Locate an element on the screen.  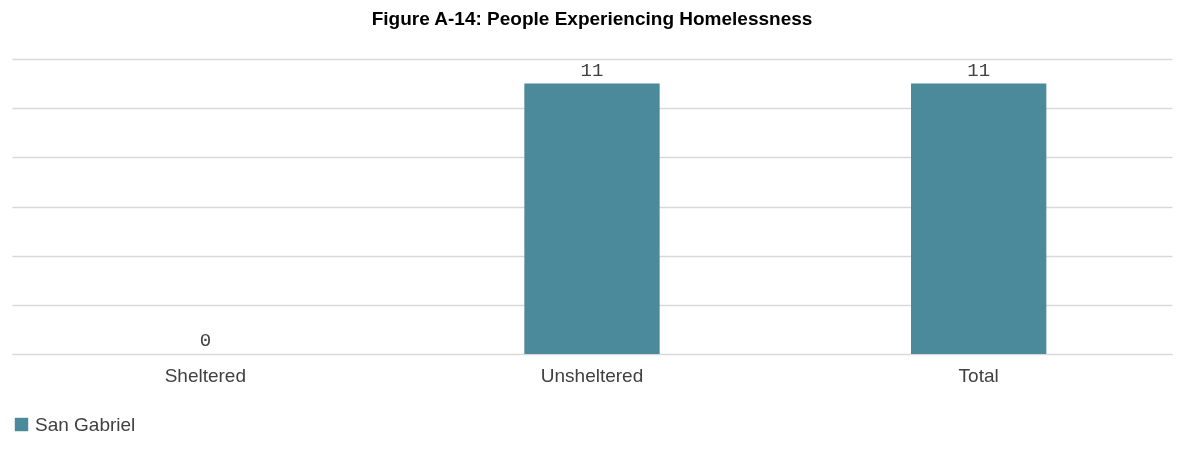
x-tick-label: Sheltered is located at coordinates (205, 375).